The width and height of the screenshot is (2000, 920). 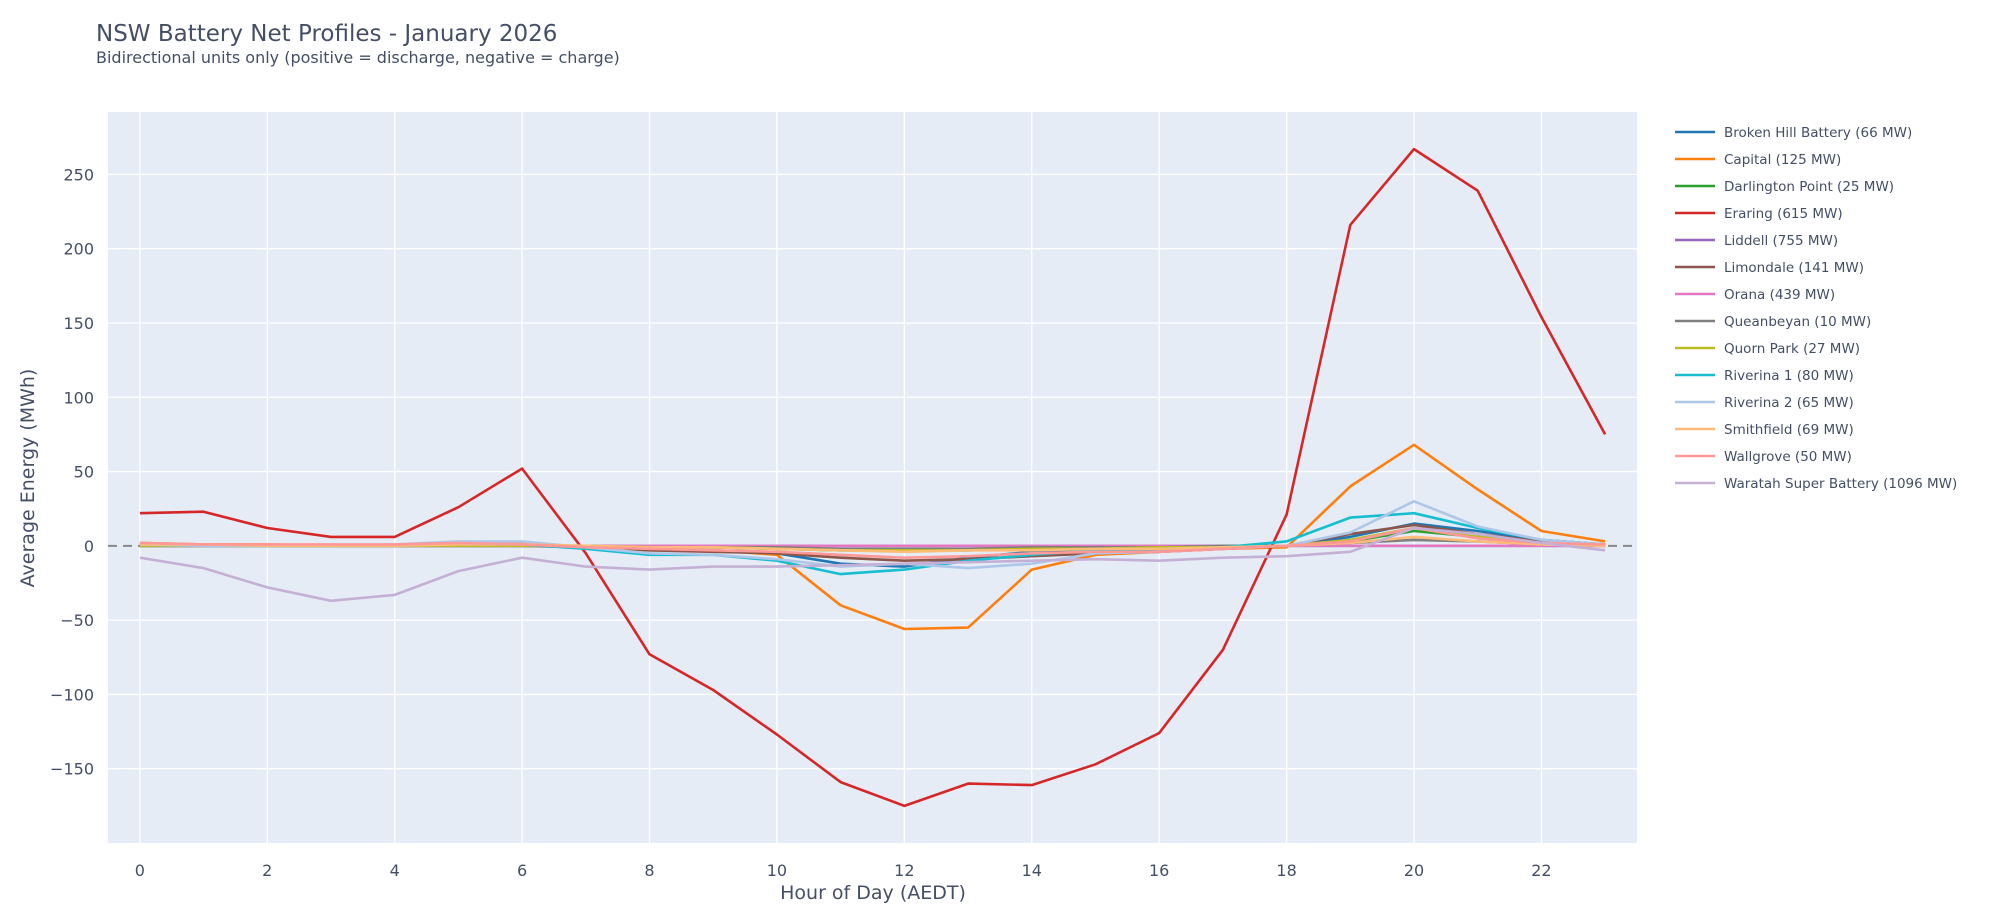 I want to click on legend-item-quorn-park: Quorn Park (27 MW), so click(x=1767, y=349).